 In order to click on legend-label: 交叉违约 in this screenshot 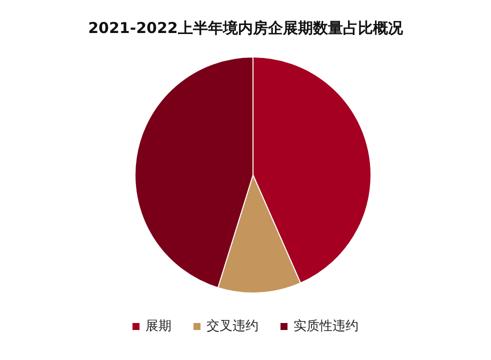, I will do `click(232, 326)`.